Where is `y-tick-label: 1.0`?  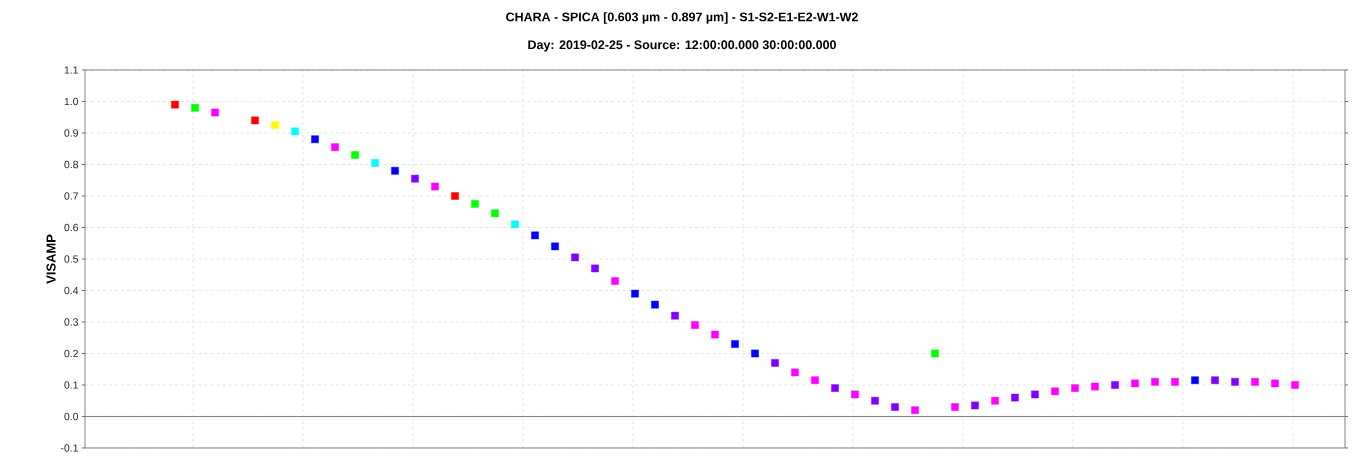
y-tick-label: 1.0 is located at coordinates (71, 101).